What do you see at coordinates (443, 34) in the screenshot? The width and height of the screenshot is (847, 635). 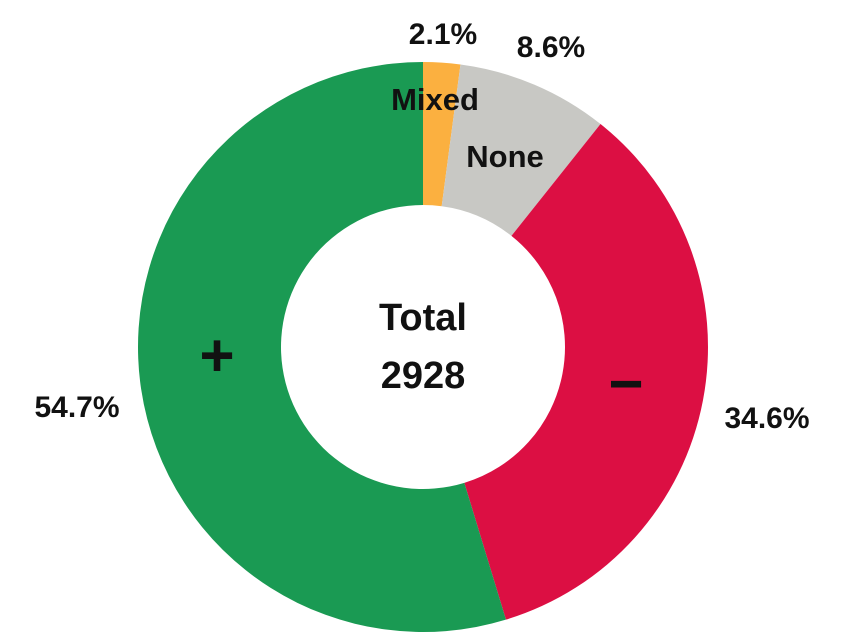 I see `slice-percent-mixed: 2.1%` at bounding box center [443, 34].